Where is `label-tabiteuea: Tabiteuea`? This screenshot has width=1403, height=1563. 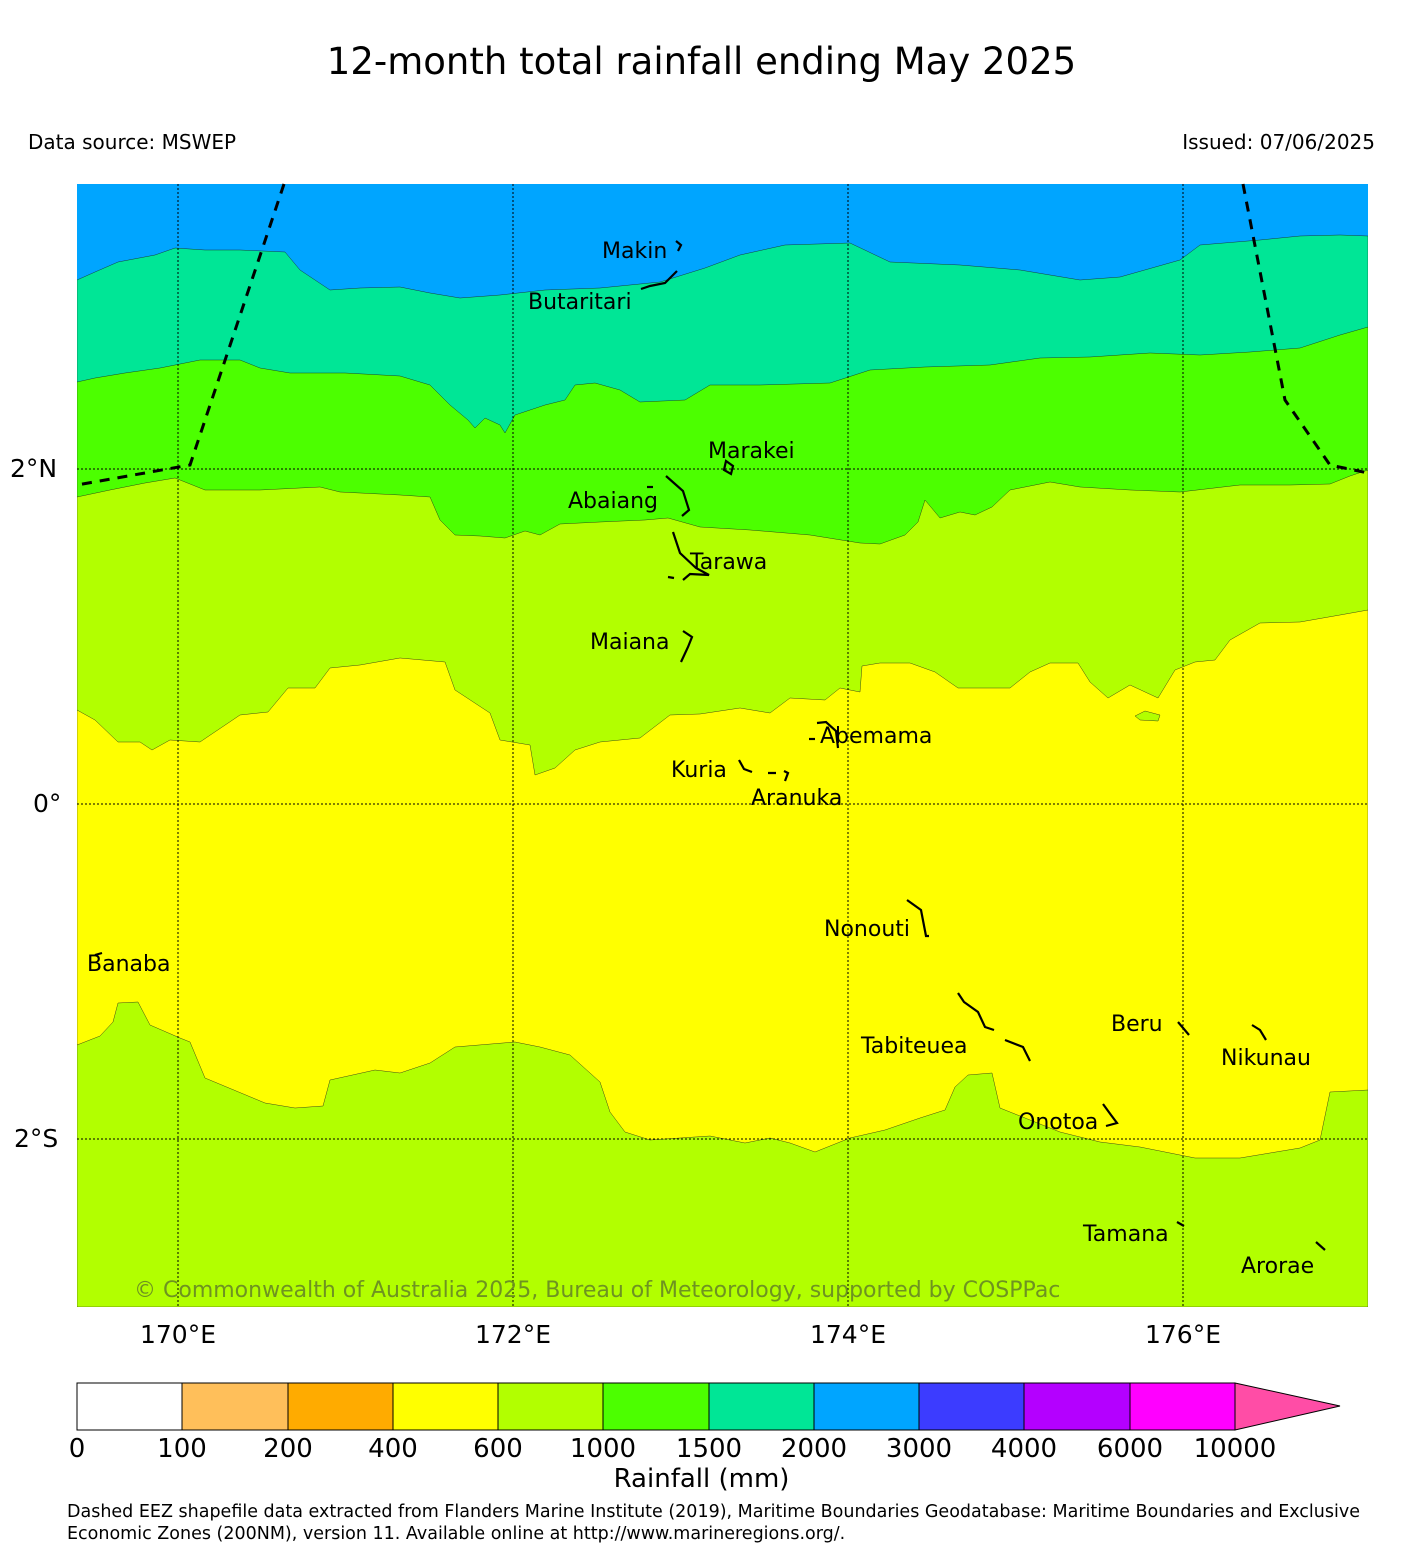 label-tabiteuea: Tabiteuea is located at coordinates (913, 1046).